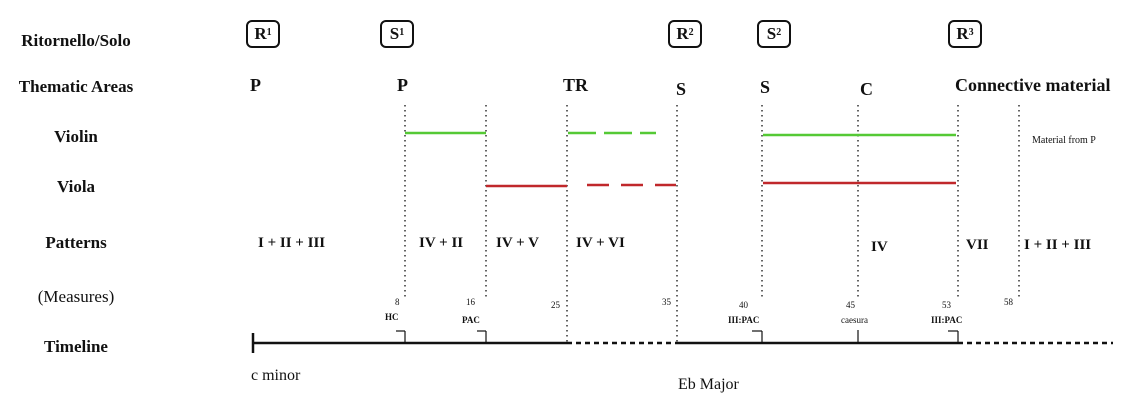 This screenshot has height=397, width=1133. I want to click on thematic-area-p1: P, so click(255, 85).